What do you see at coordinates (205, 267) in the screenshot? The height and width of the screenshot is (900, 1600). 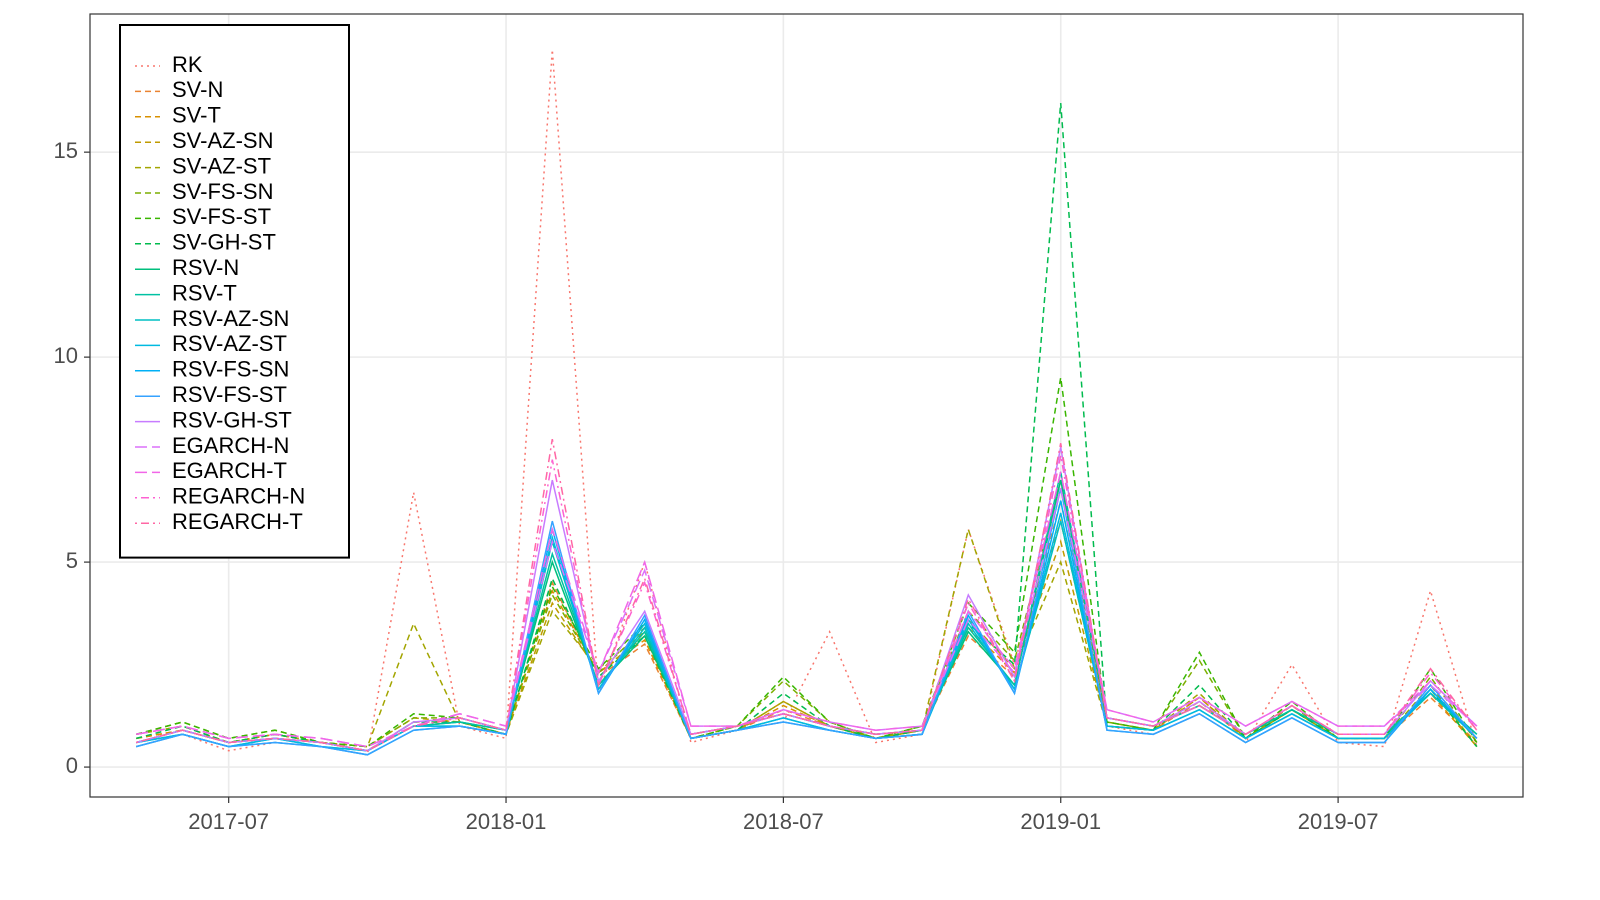 I see `legend-label: RSV-N` at bounding box center [205, 267].